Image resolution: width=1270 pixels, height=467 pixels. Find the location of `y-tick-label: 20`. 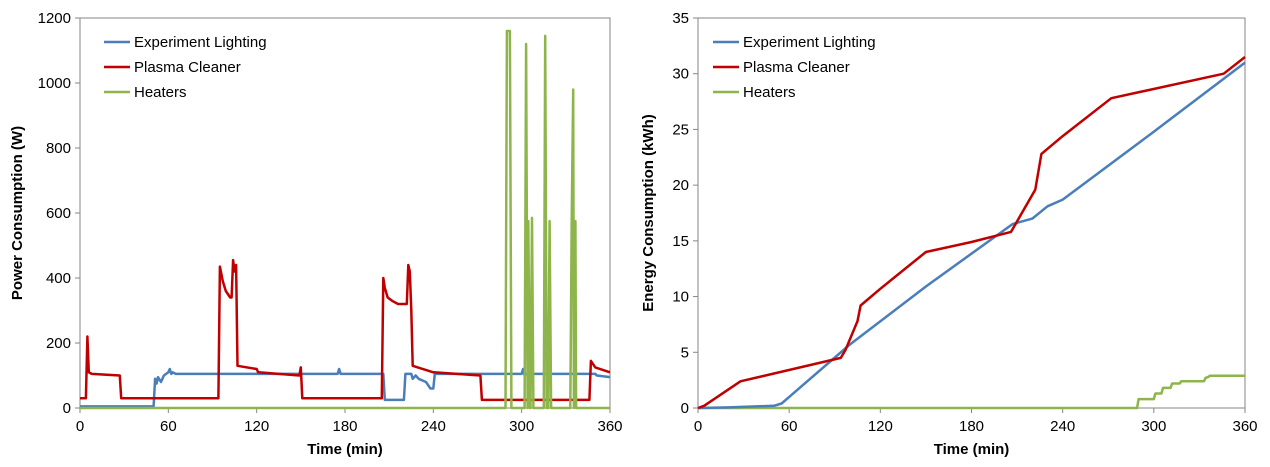

y-tick-label: 20 is located at coordinates (680, 185).